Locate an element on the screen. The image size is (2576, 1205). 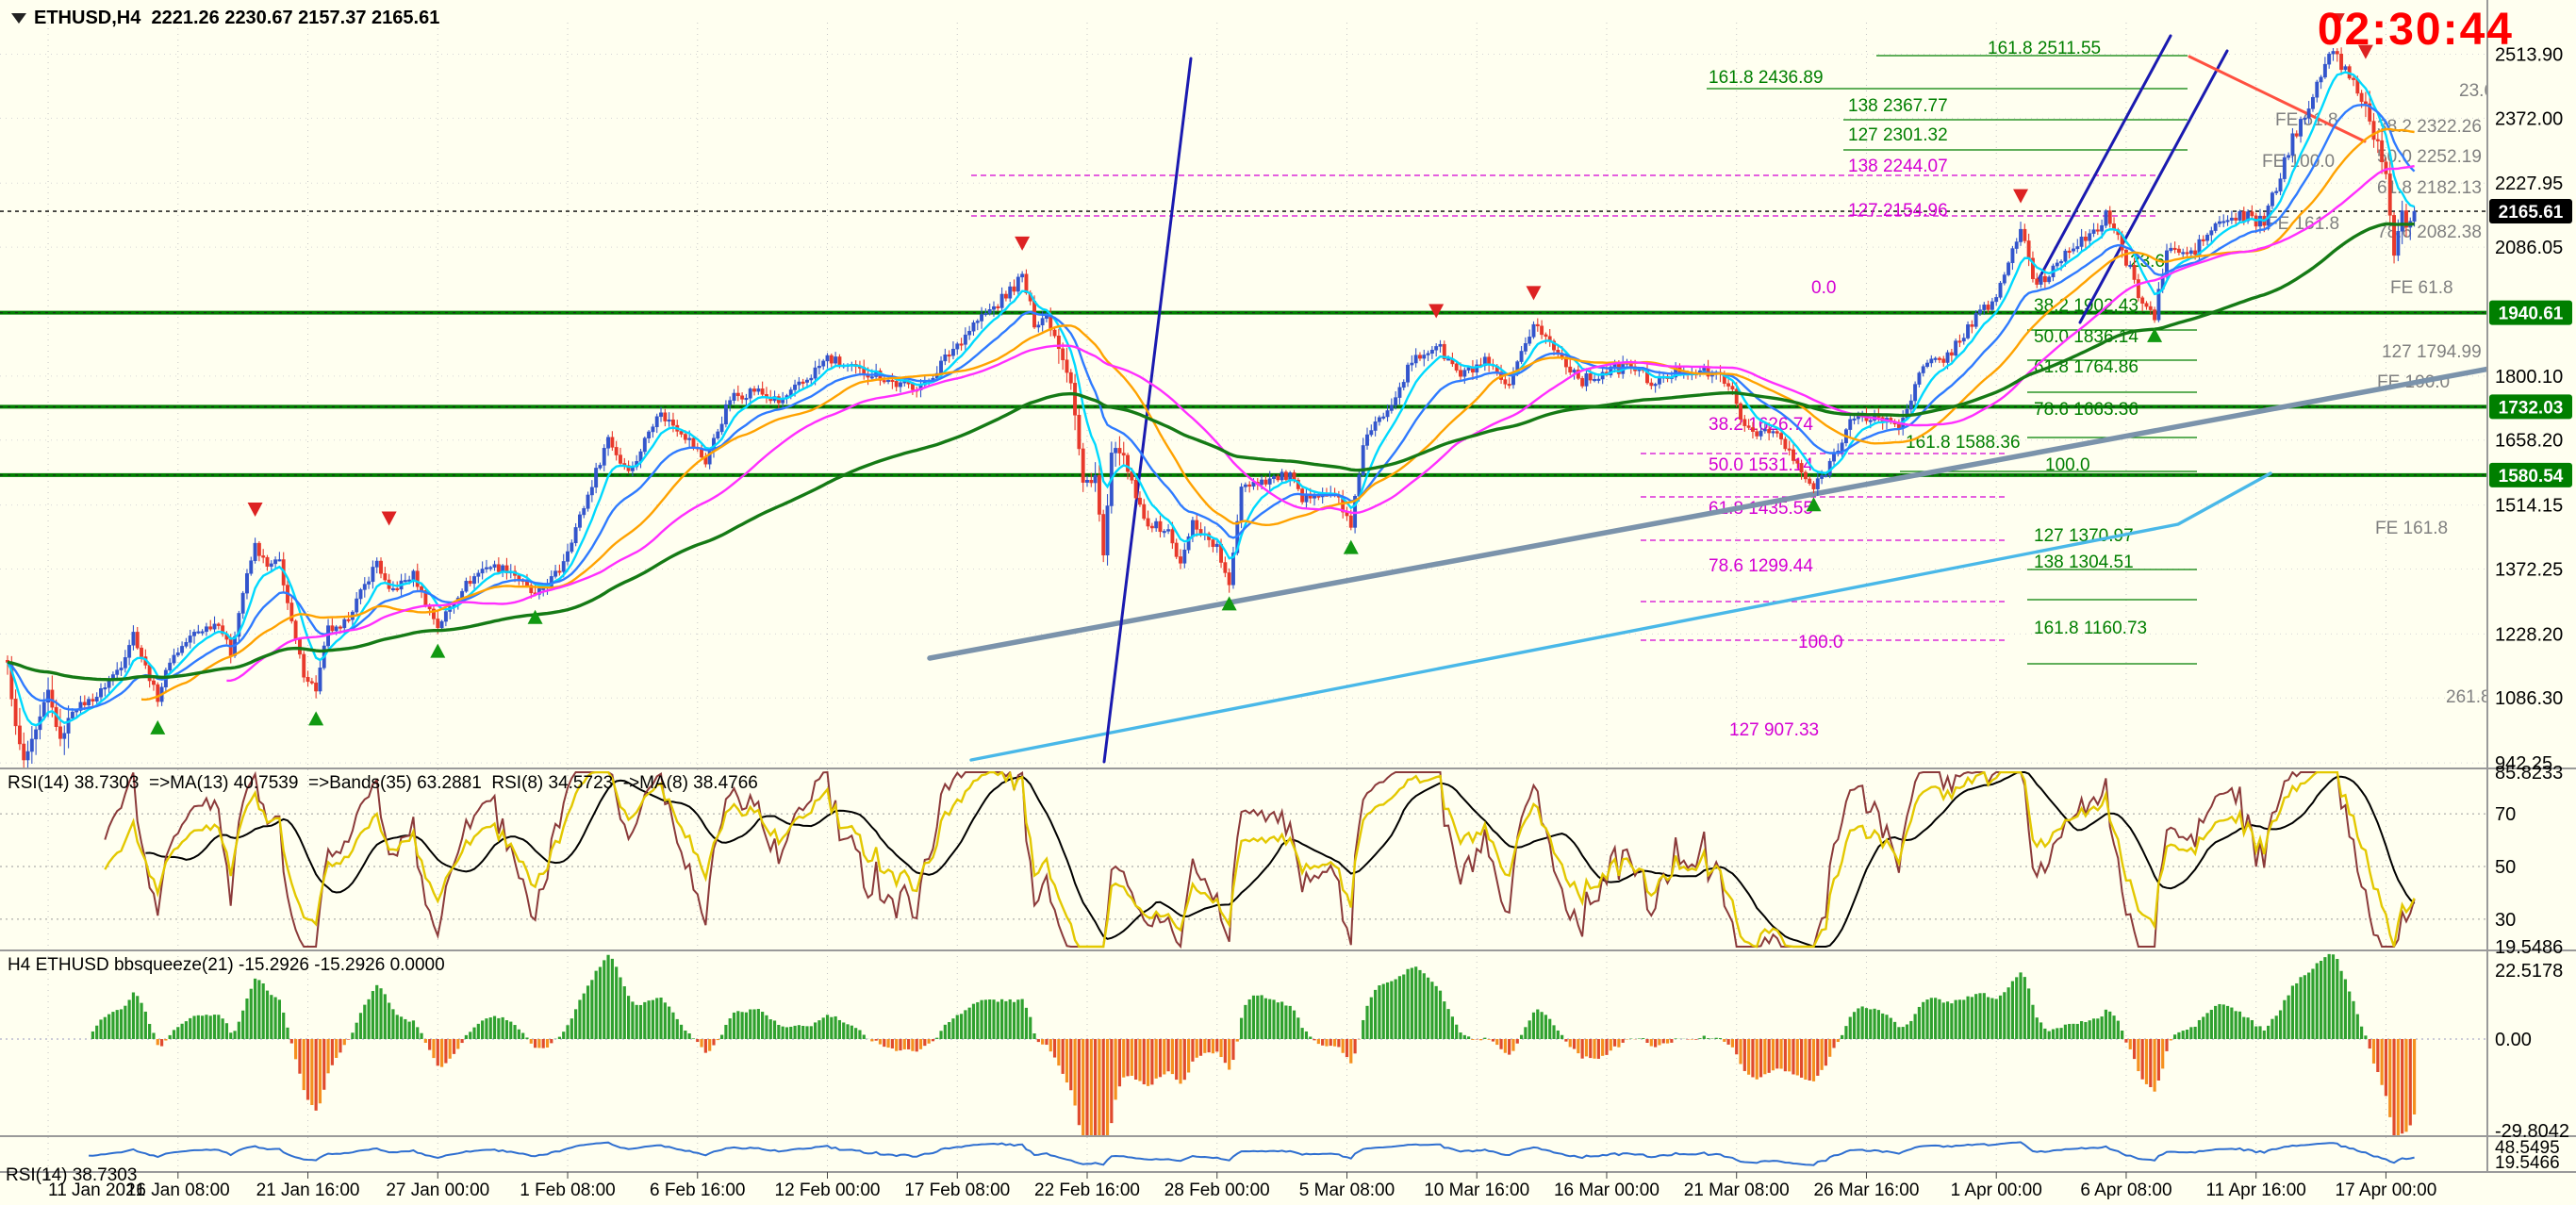
svg-text: 28 Feb 00:00 is located at coordinates (1217, 1190).